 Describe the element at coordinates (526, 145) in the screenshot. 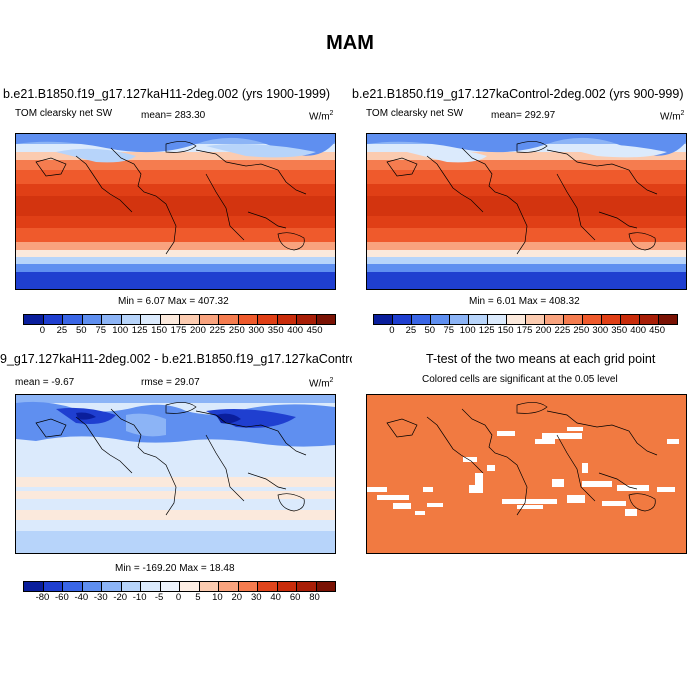

I see `polar-region` at that location.